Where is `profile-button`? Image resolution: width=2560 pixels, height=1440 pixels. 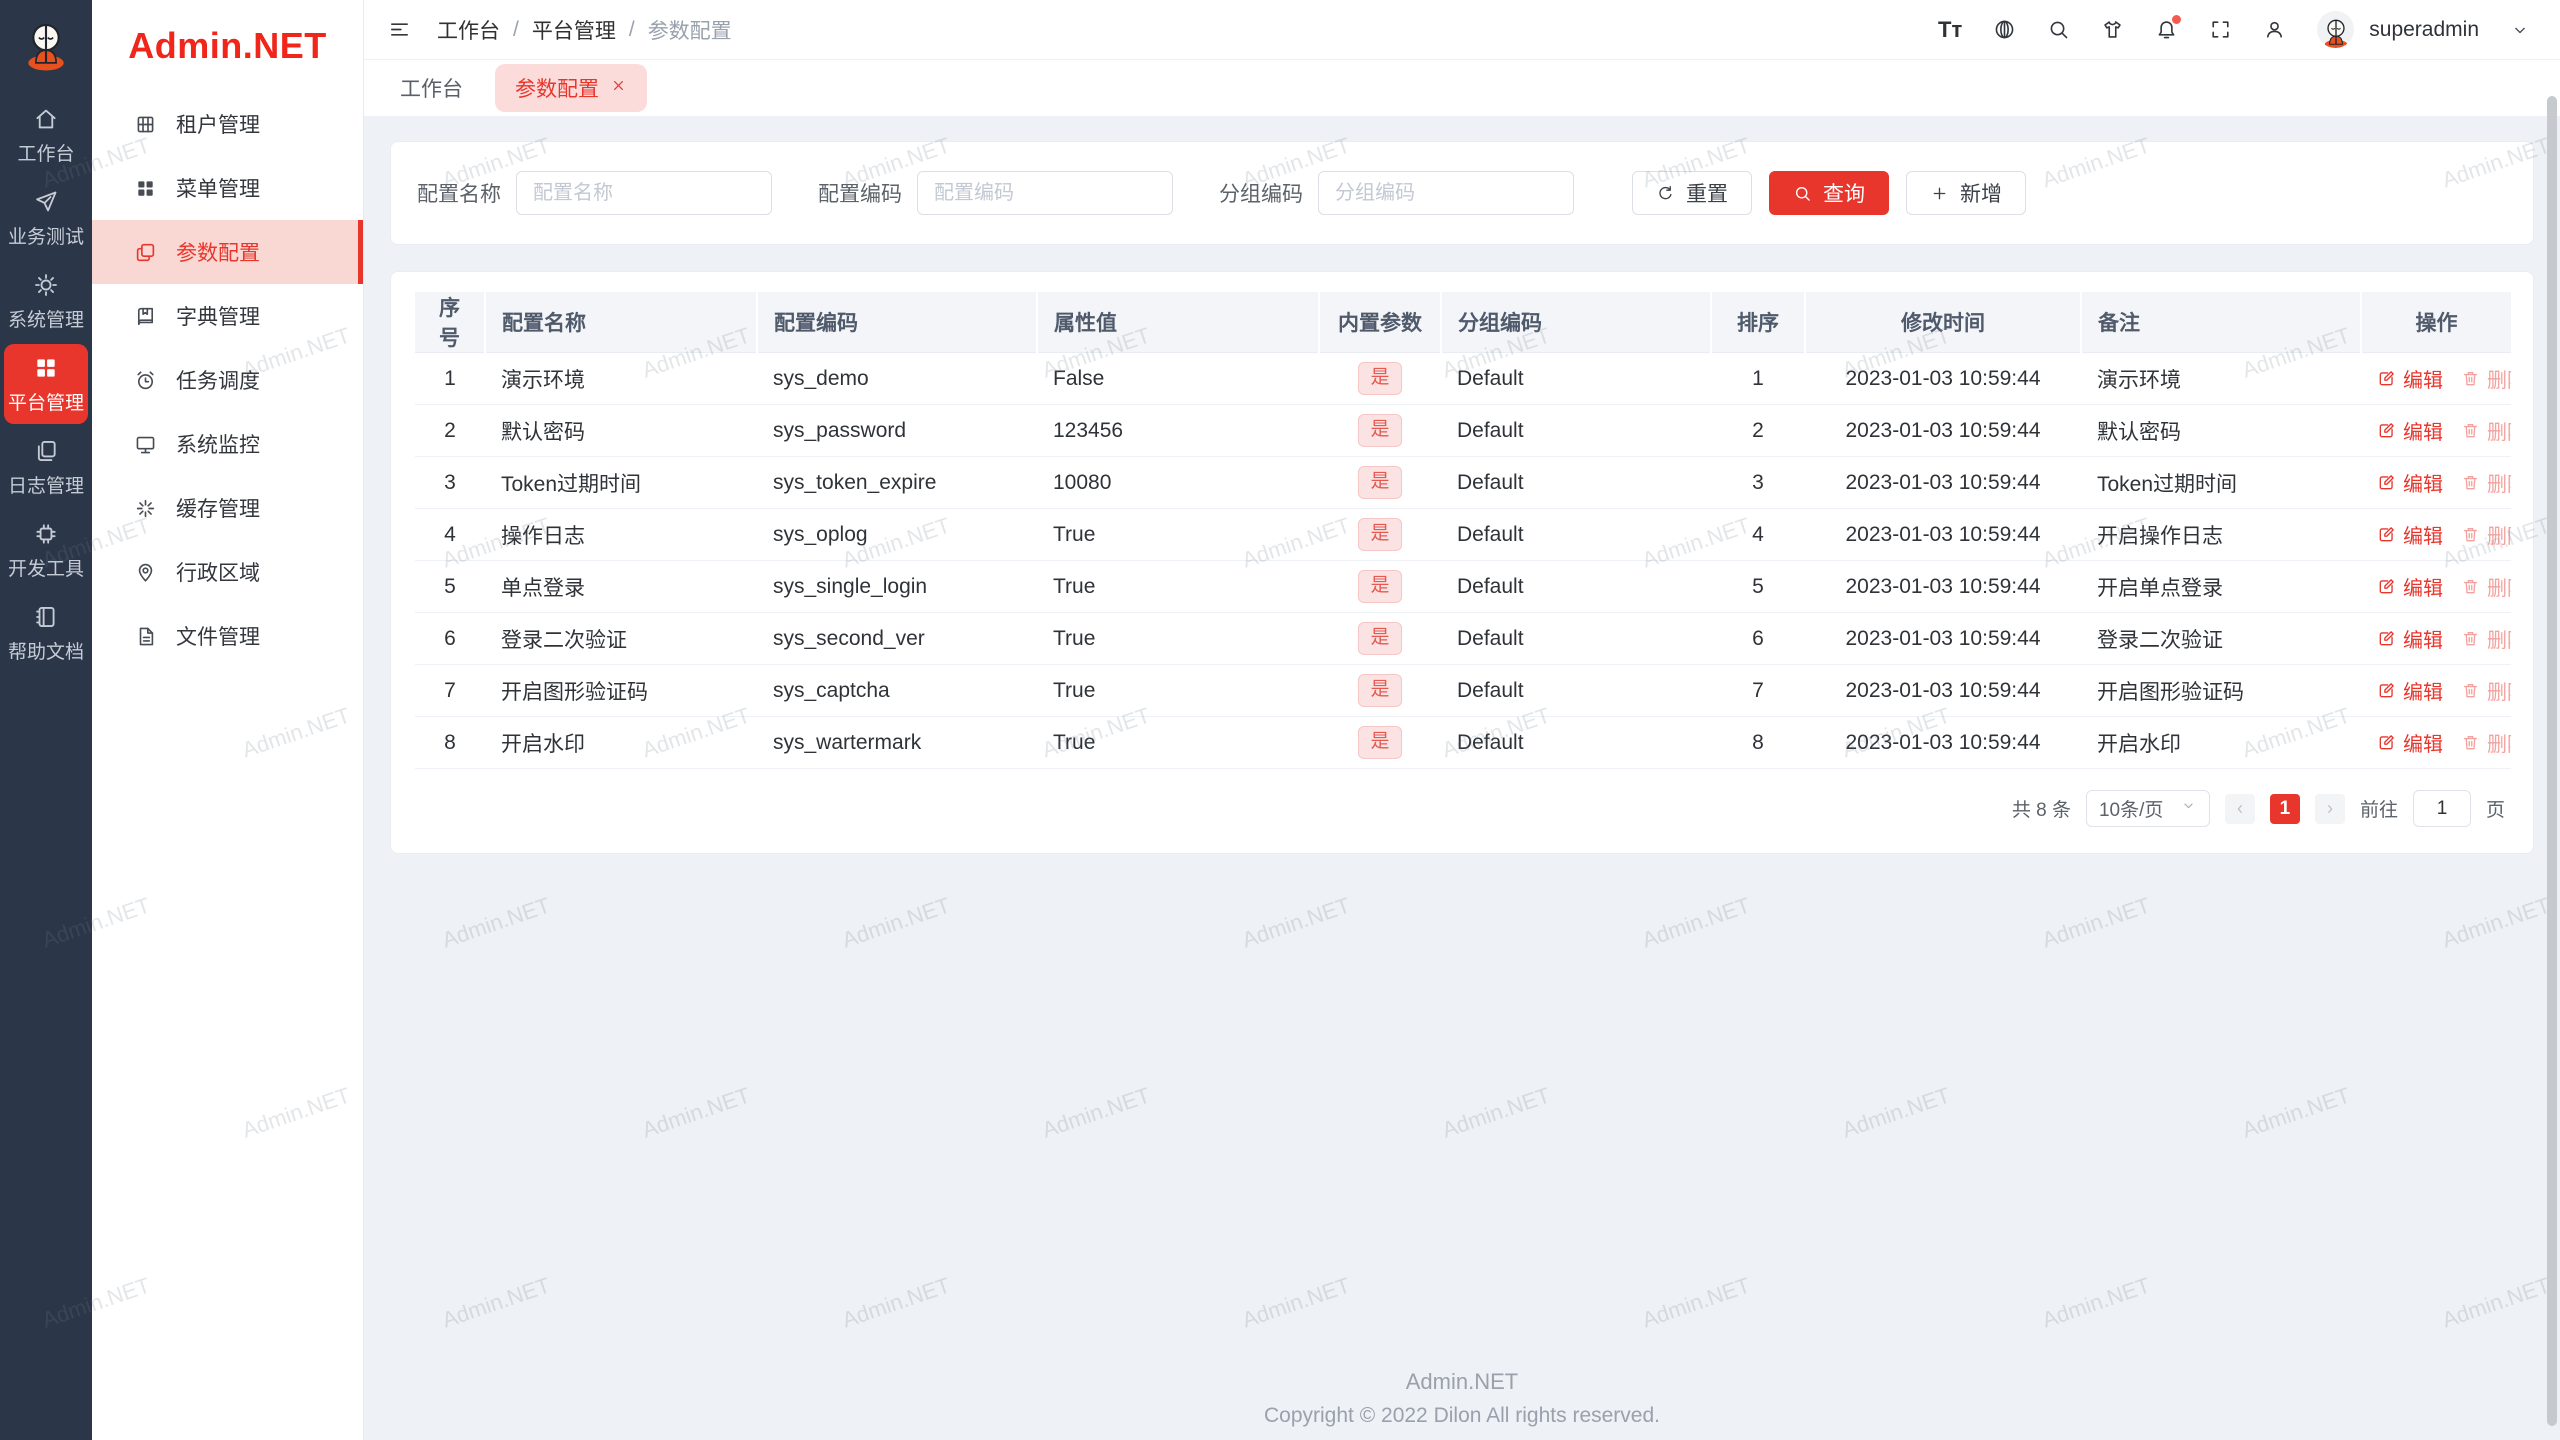
profile-button is located at coordinates (2274, 29).